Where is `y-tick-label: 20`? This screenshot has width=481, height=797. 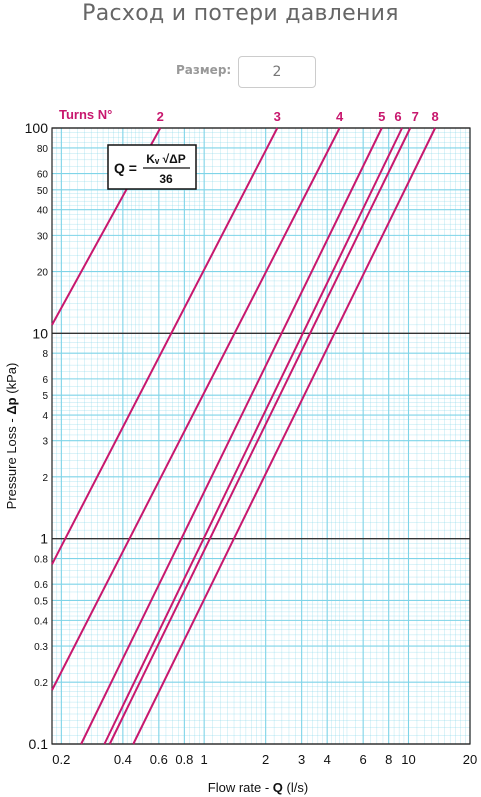 y-tick-label: 20 is located at coordinates (43, 273).